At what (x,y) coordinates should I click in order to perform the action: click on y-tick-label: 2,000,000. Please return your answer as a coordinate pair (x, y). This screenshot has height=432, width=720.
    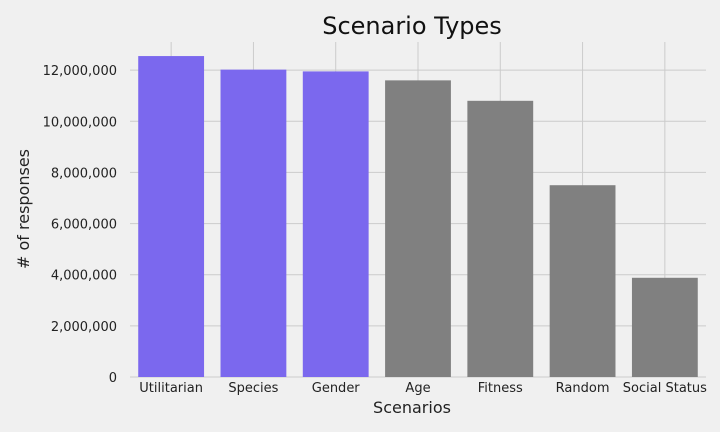
    Looking at the image, I should click on (84, 327).